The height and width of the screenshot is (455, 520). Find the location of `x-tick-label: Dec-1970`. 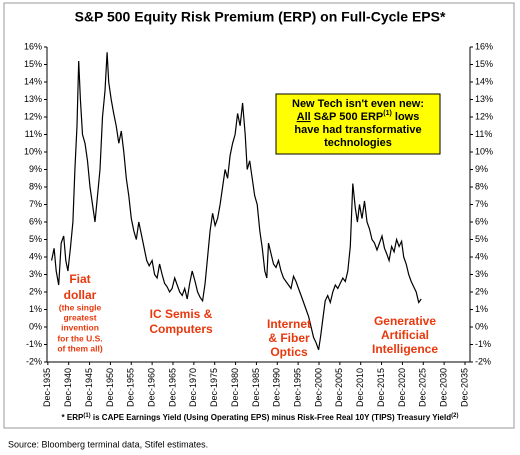

x-tick-label: Dec-1970 is located at coordinates (193, 387).